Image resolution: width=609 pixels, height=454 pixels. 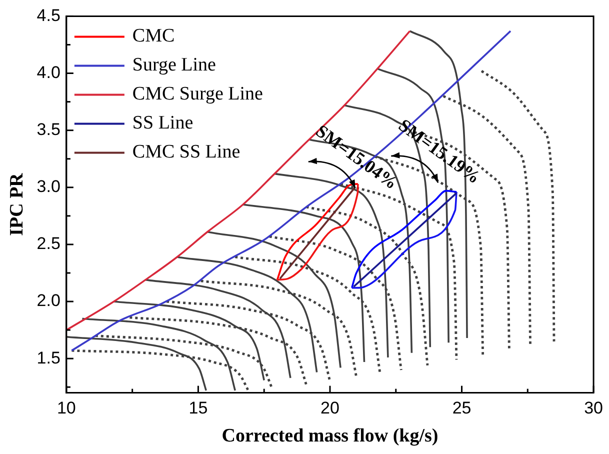 I want to click on x-tick-label: 30, so click(x=594, y=408).